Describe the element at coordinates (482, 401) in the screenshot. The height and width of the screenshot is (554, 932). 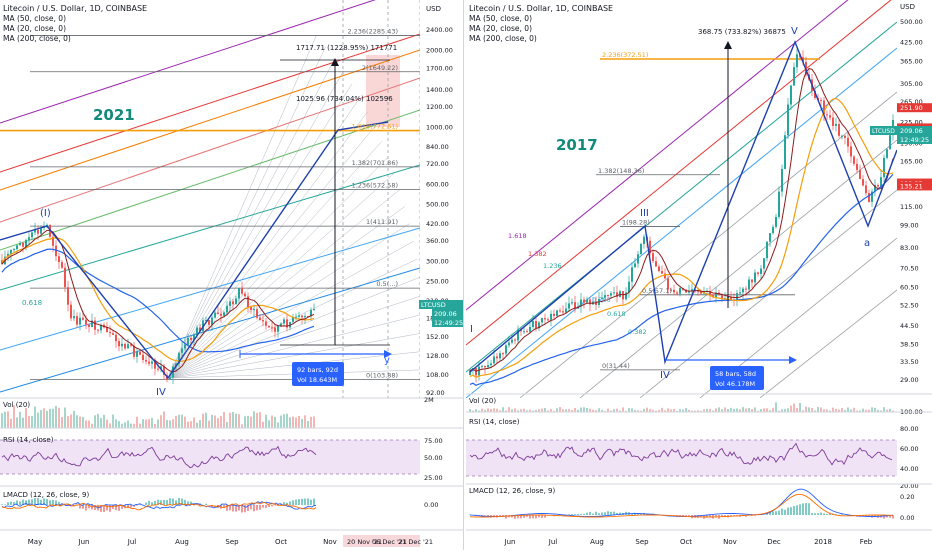
I see `right-vol-title: Vol (20)` at that location.